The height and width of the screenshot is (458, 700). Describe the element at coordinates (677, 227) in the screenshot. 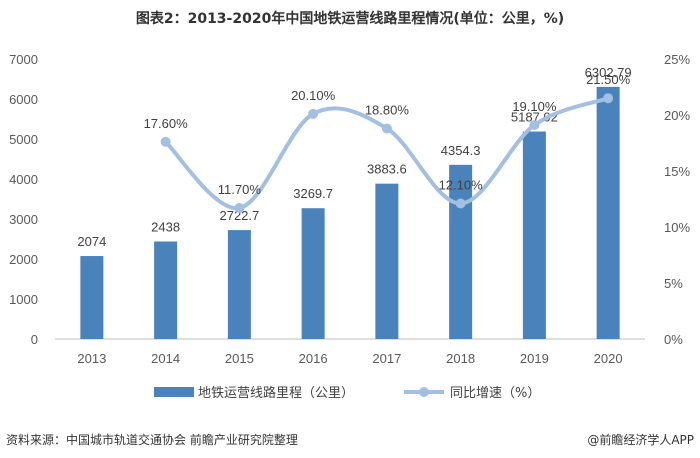

I see `right-axis-tick-label: 10%` at that location.